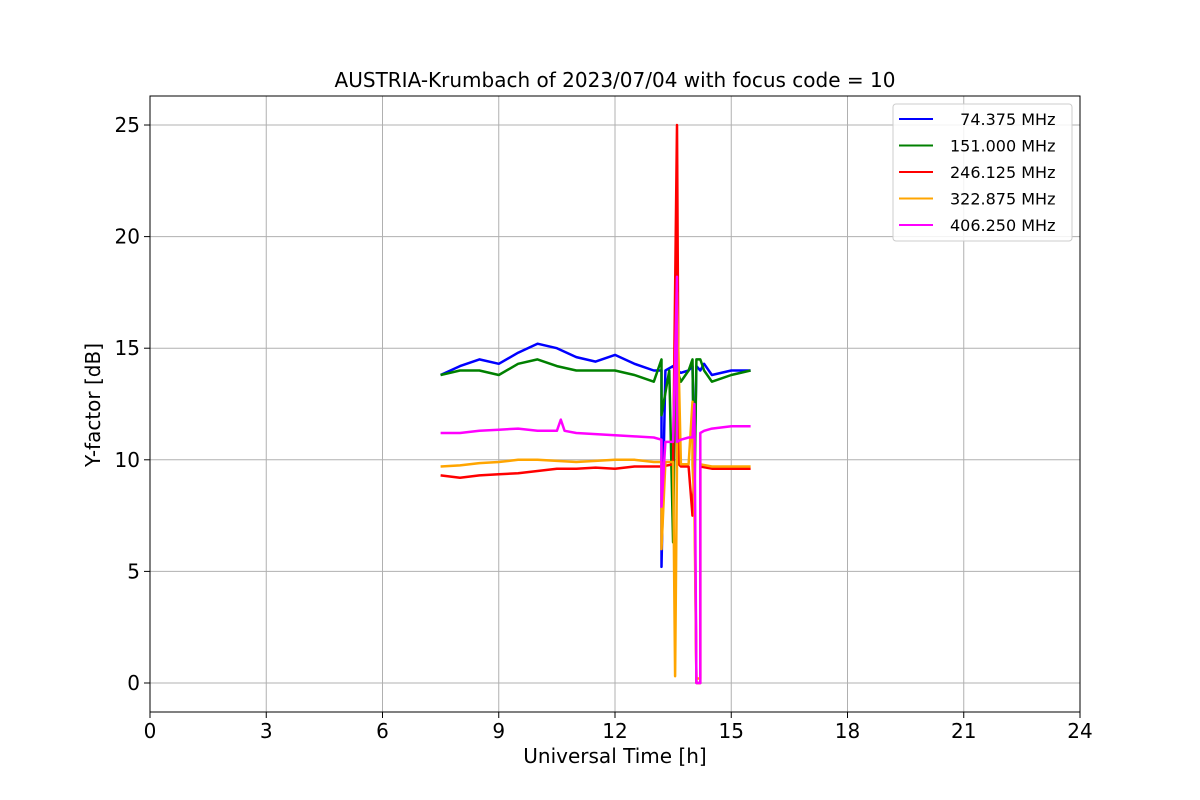 The width and height of the screenshot is (1200, 800). I want to click on x-tick-label: 15, so click(731, 731).